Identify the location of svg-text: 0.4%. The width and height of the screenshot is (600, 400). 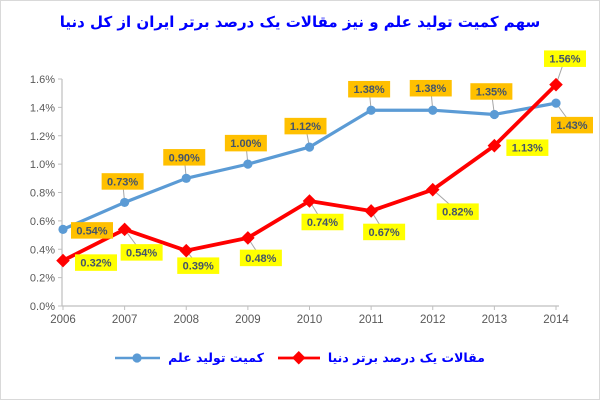
(42, 250).